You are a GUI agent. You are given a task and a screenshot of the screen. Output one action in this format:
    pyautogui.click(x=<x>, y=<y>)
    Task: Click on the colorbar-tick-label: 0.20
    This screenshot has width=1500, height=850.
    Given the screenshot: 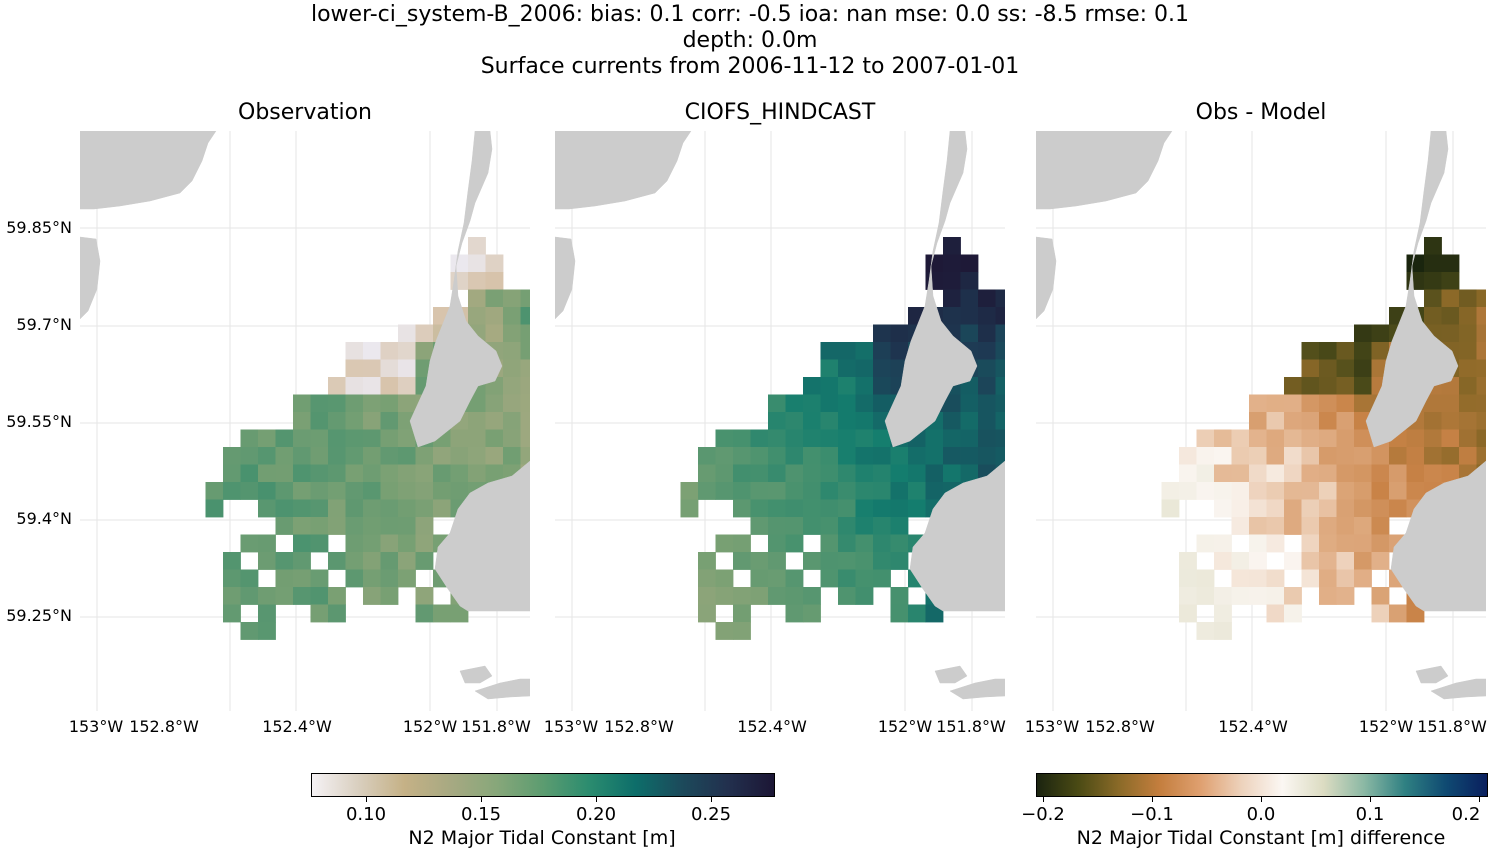 What is the action you would take?
    pyautogui.click(x=596, y=814)
    